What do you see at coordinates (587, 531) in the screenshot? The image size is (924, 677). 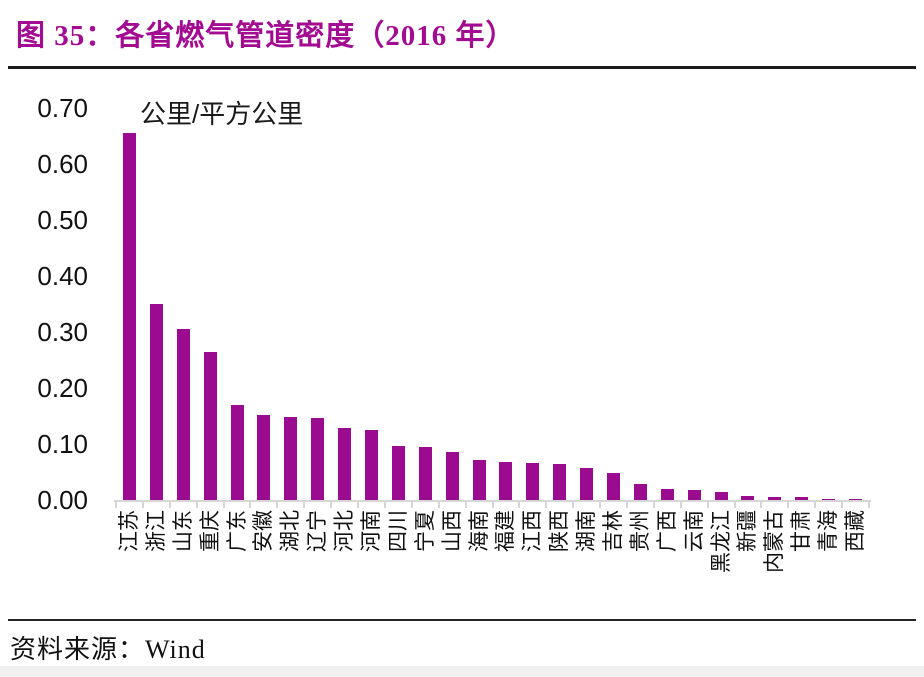 I see `x-label-湖南: 湖南` at bounding box center [587, 531].